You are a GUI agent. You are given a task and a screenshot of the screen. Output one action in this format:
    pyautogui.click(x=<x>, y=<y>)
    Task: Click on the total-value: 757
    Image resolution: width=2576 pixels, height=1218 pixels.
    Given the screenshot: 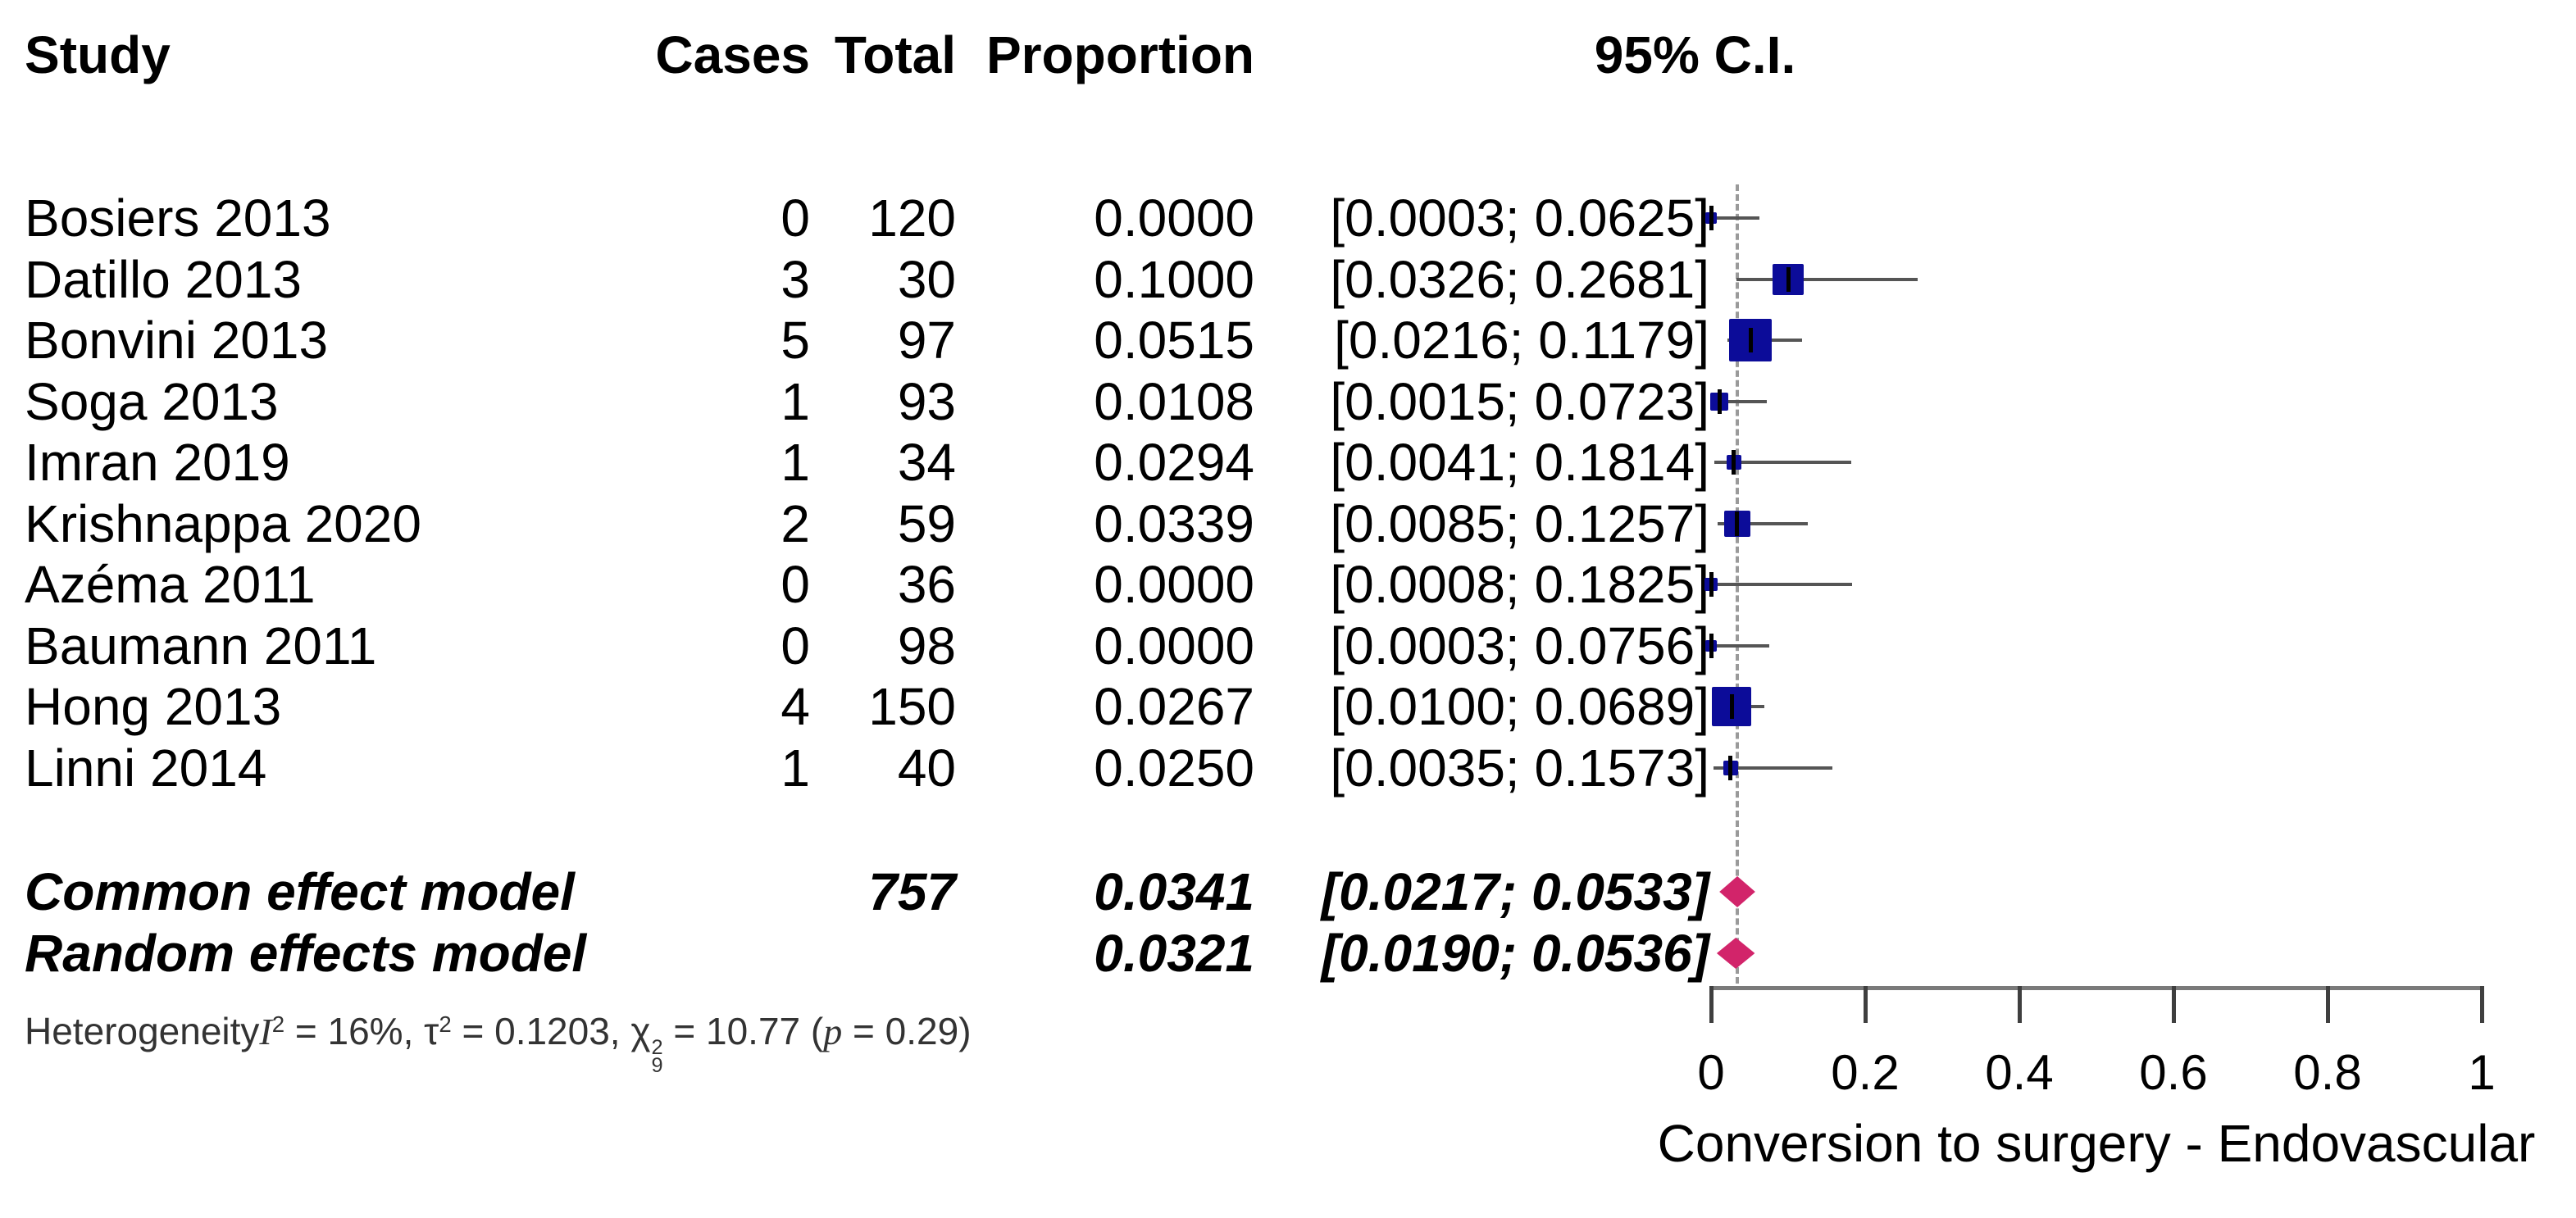 What is the action you would take?
    pyautogui.click(x=912, y=891)
    